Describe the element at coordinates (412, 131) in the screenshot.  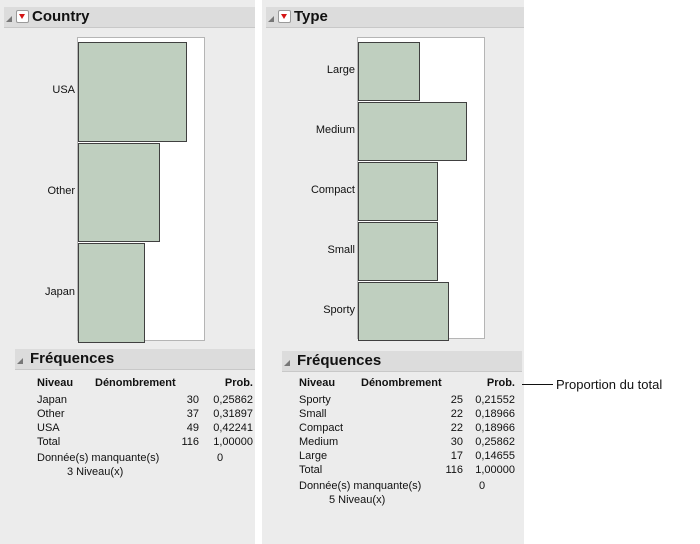
I see `bar-medium` at that location.